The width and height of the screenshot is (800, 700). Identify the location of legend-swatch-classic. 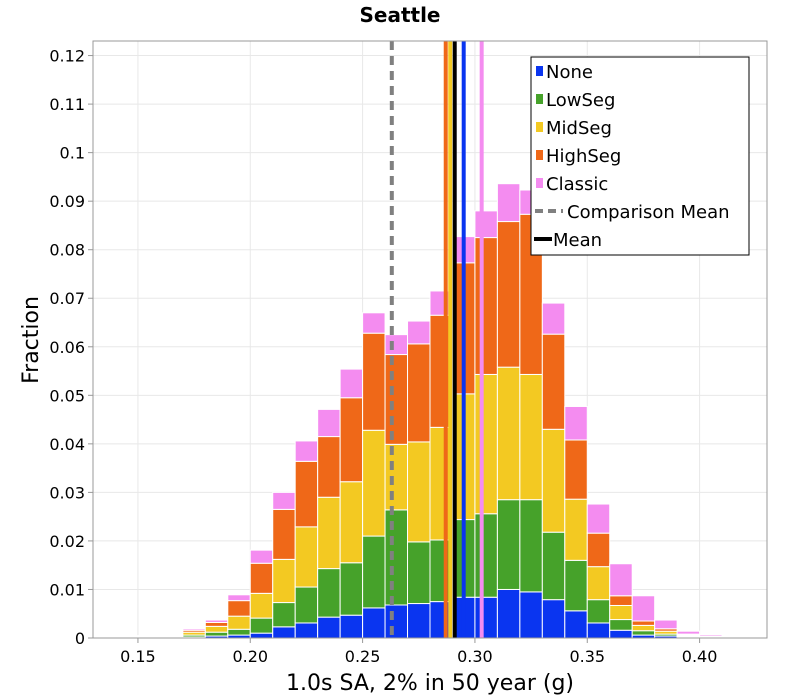
(539, 183).